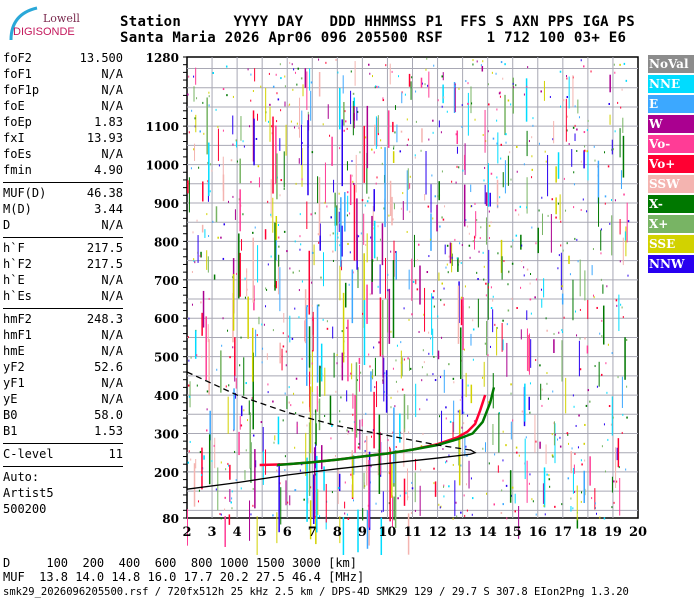 The height and width of the screenshot is (600, 700). What do you see at coordinates (166, 319) in the screenshot?
I see `y-tick-label: 600` at bounding box center [166, 319].